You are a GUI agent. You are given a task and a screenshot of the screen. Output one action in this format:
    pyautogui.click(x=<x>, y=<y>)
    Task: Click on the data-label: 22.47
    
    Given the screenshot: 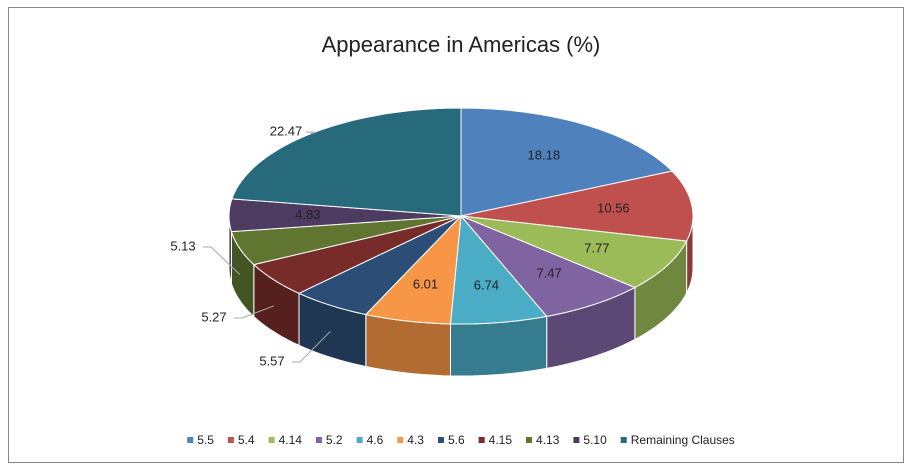 What is the action you would take?
    pyautogui.click(x=286, y=130)
    